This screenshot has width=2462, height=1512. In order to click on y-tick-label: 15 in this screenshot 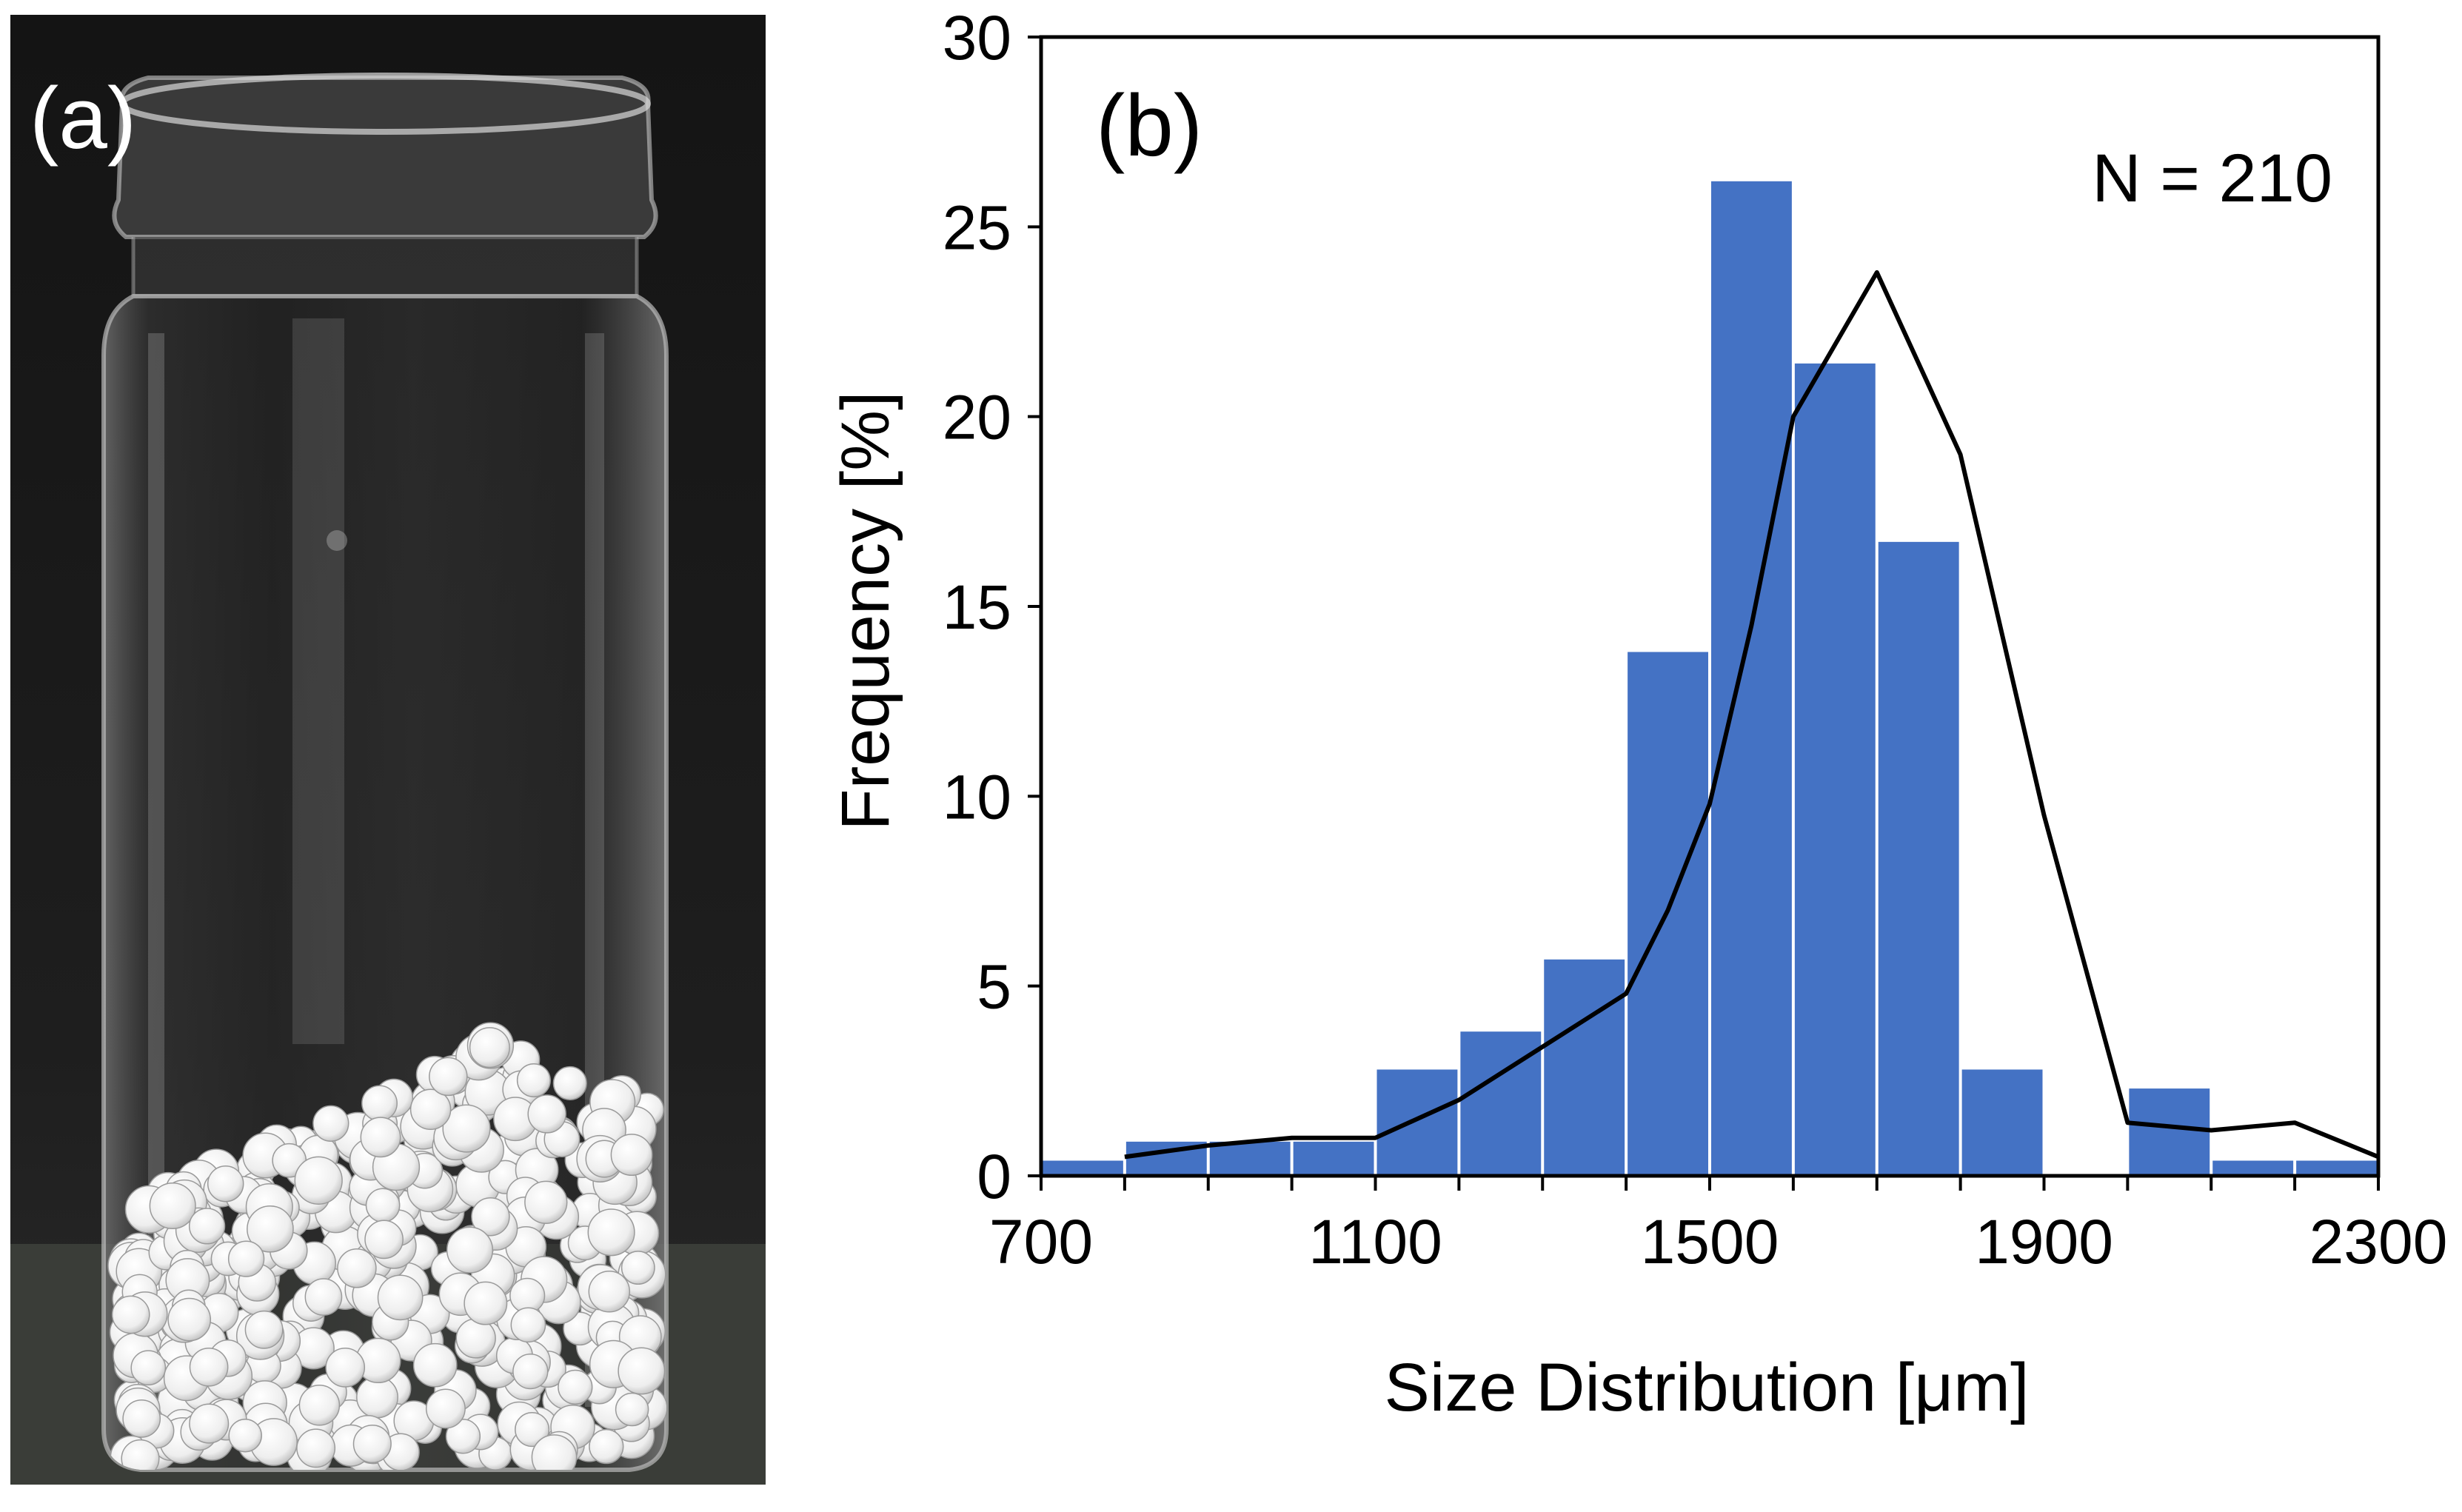, I will do `click(977, 607)`.